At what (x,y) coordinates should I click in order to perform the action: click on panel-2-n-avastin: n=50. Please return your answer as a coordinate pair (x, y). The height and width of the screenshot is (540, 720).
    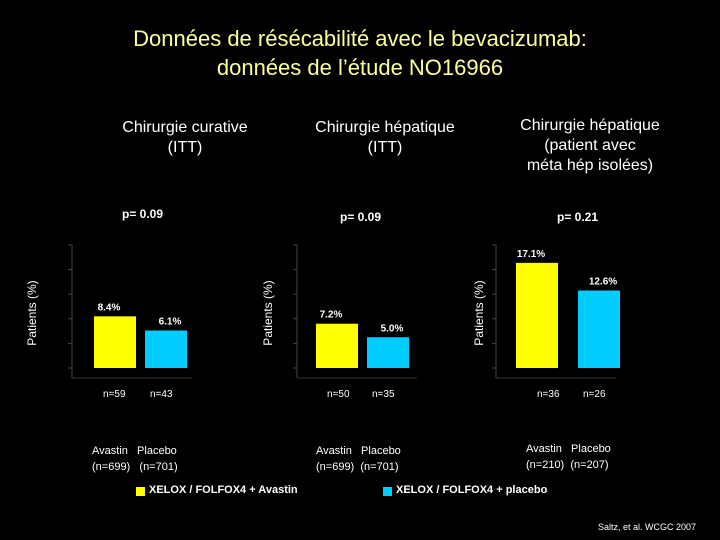
    Looking at the image, I should click on (338, 394).